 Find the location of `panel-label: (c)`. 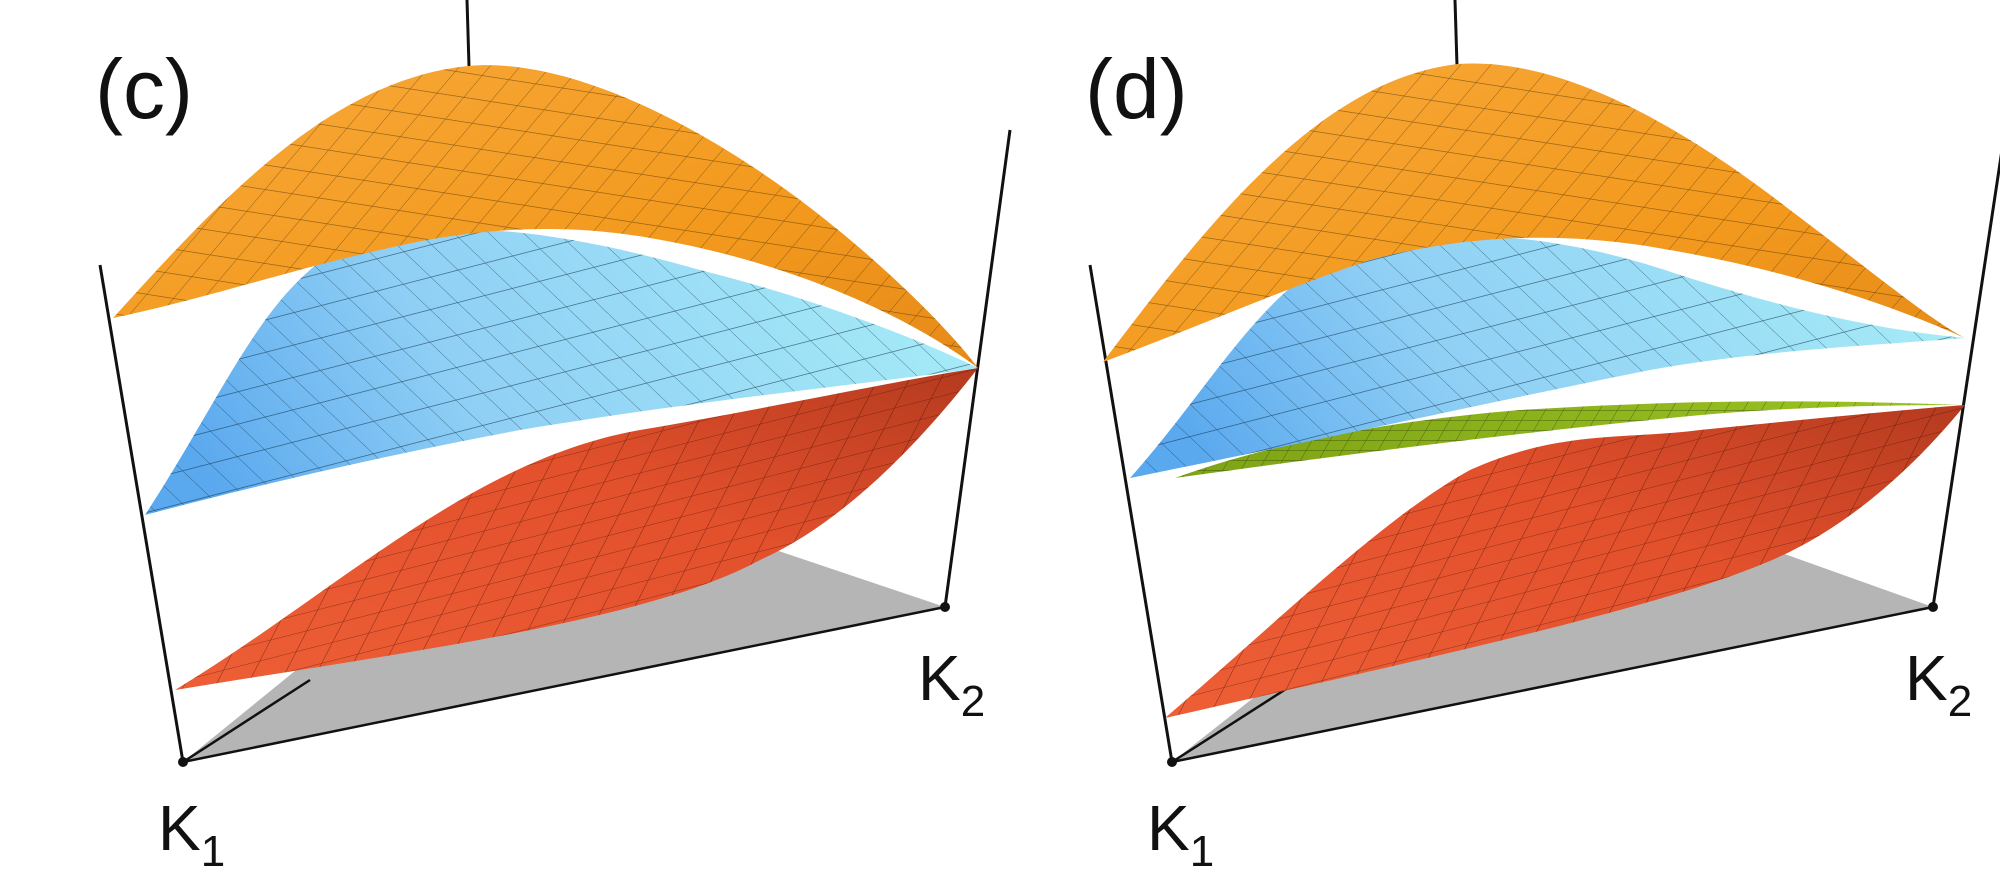

panel-label: (c) is located at coordinates (144, 89).